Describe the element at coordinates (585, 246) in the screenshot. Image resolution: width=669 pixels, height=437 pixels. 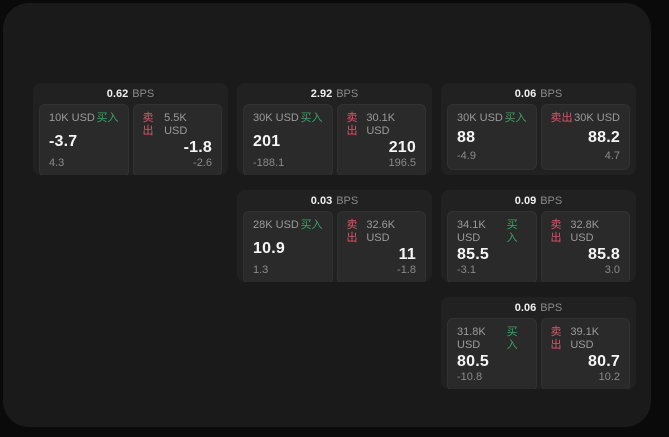
I see `sell-panel: 卖出 32.8K USD 85.8 3.0` at that location.